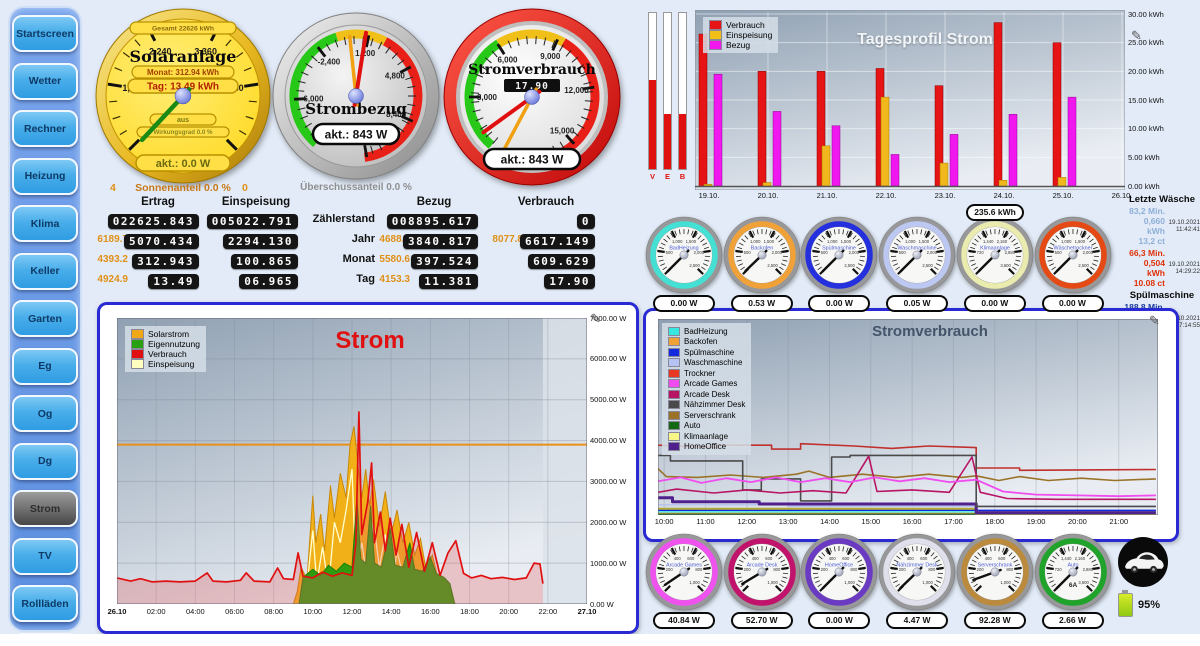 The image size is (1200, 646). Describe the element at coordinates (252, 221) in the screenshot. I see `counter-lcd: 005022.791` at that location.